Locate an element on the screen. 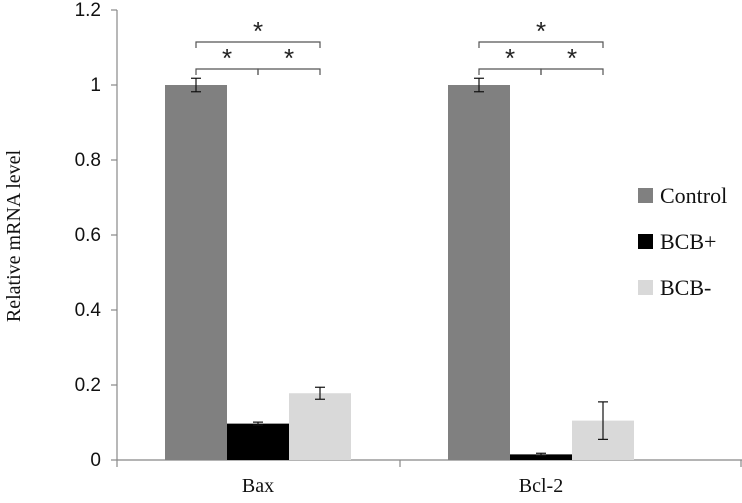 The image size is (742, 503). x-tick-label: Bcl-2 is located at coordinates (541, 486).